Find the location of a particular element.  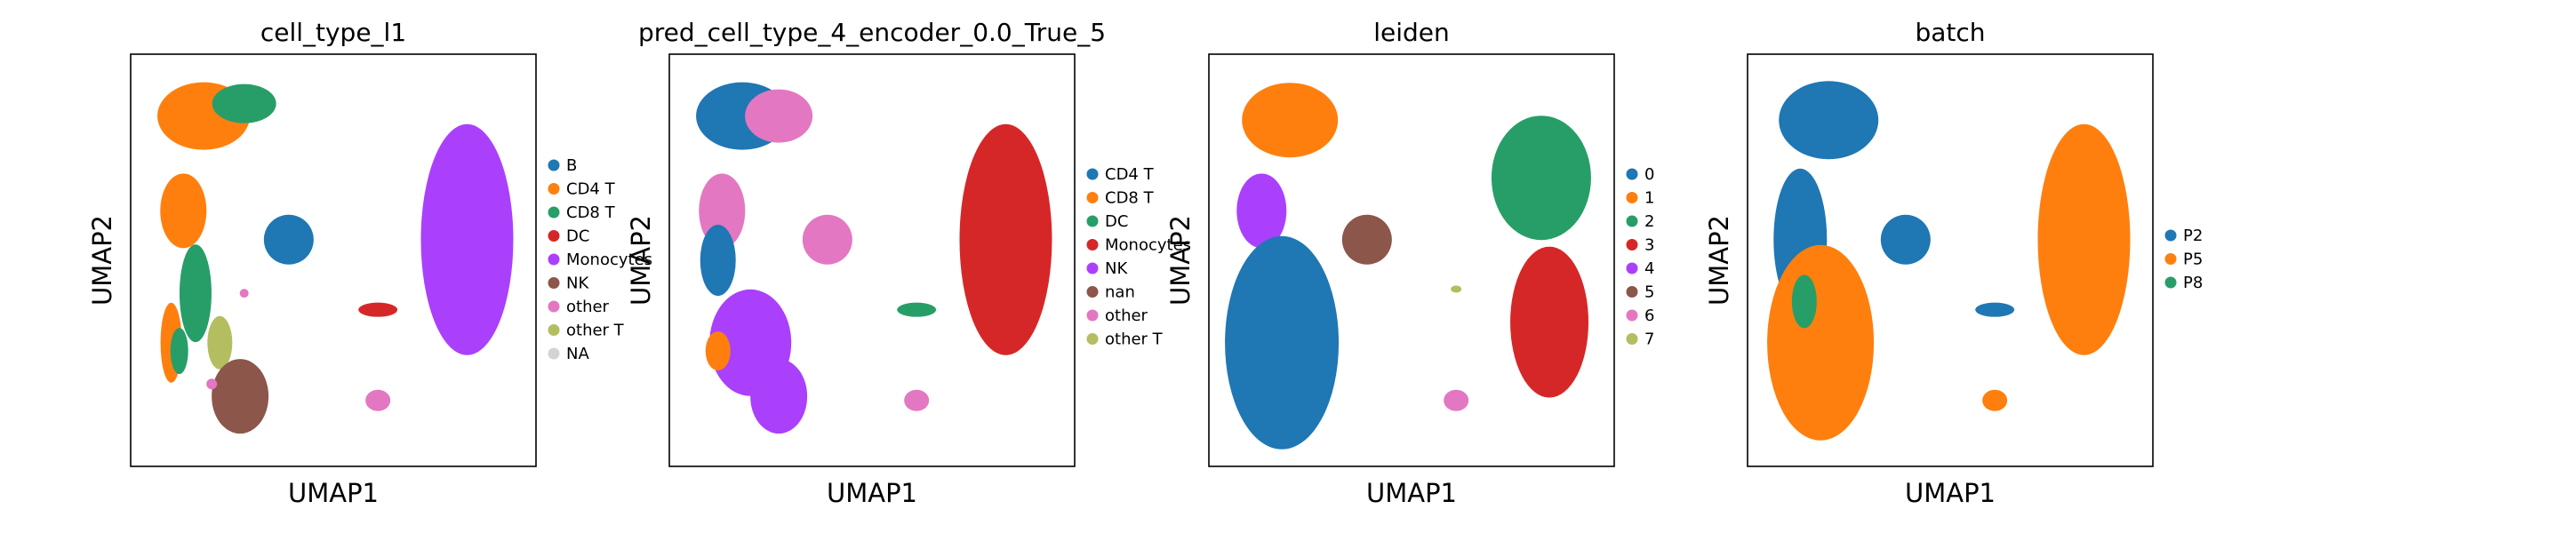

cluster-monocytes is located at coordinates (467, 239).